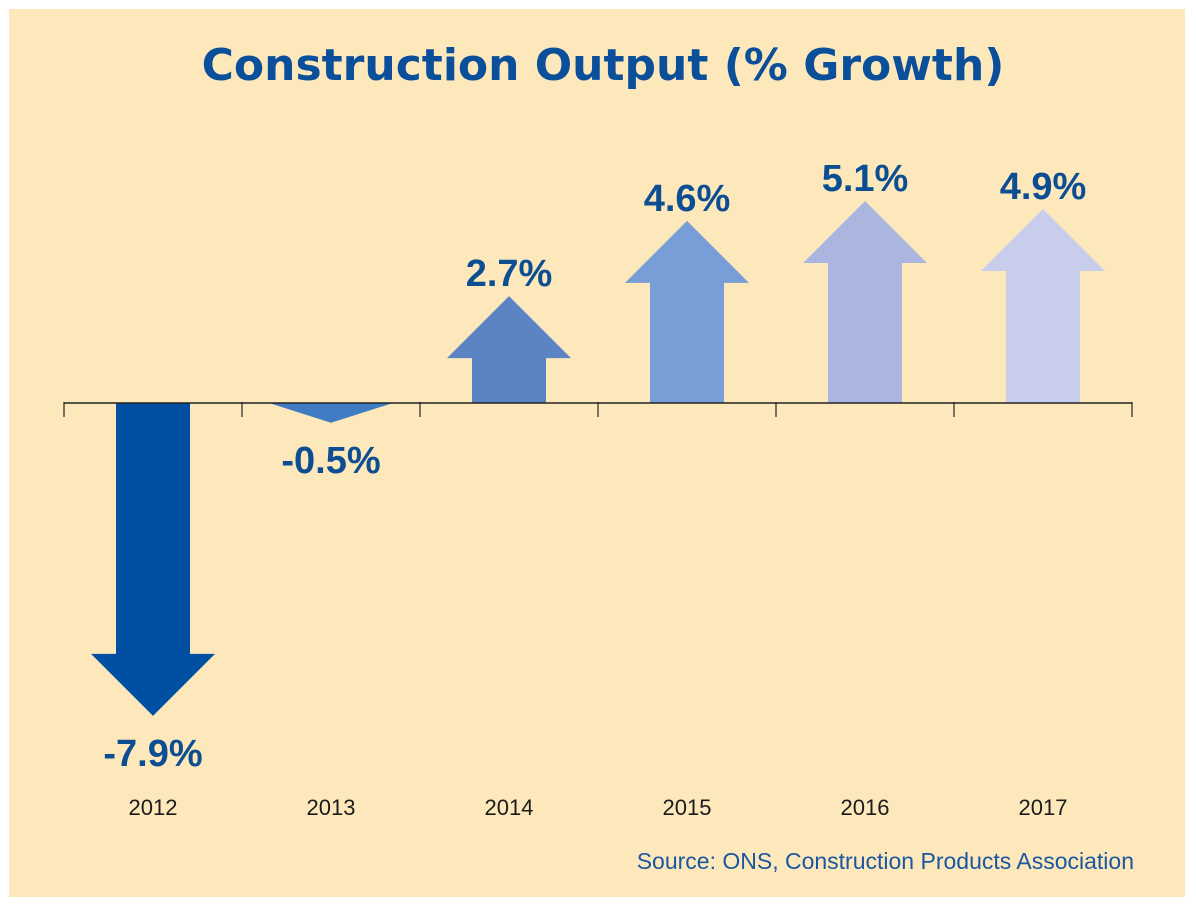 The image size is (1196, 905). What do you see at coordinates (687, 199) in the screenshot?
I see `value-label-2015: 4.6%` at bounding box center [687, 199].